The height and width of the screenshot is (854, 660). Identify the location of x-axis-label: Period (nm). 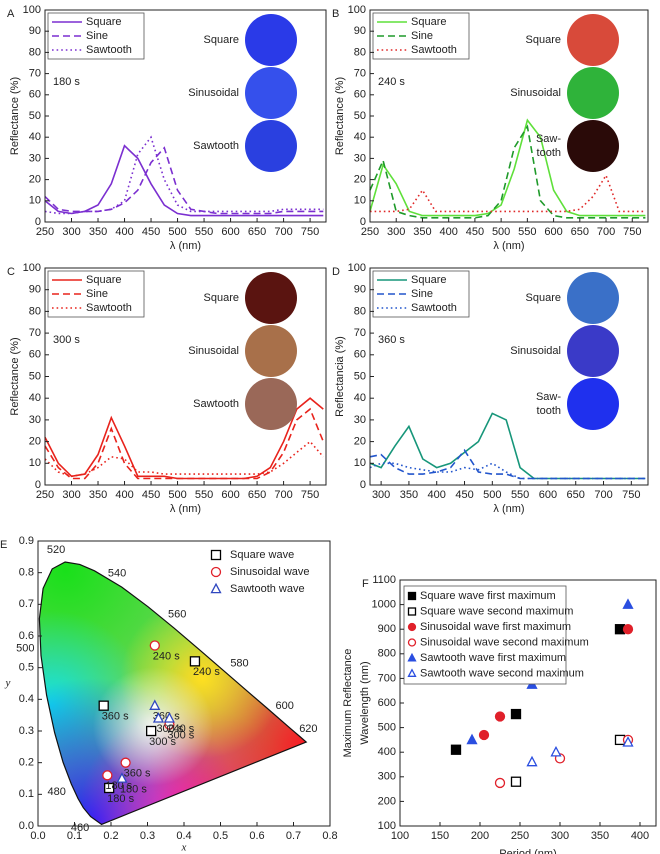
(527, 851).